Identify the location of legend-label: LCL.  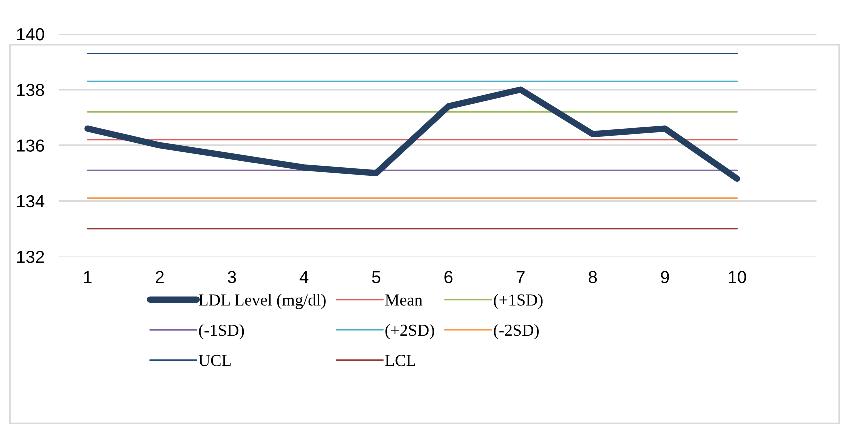
(400, 360).